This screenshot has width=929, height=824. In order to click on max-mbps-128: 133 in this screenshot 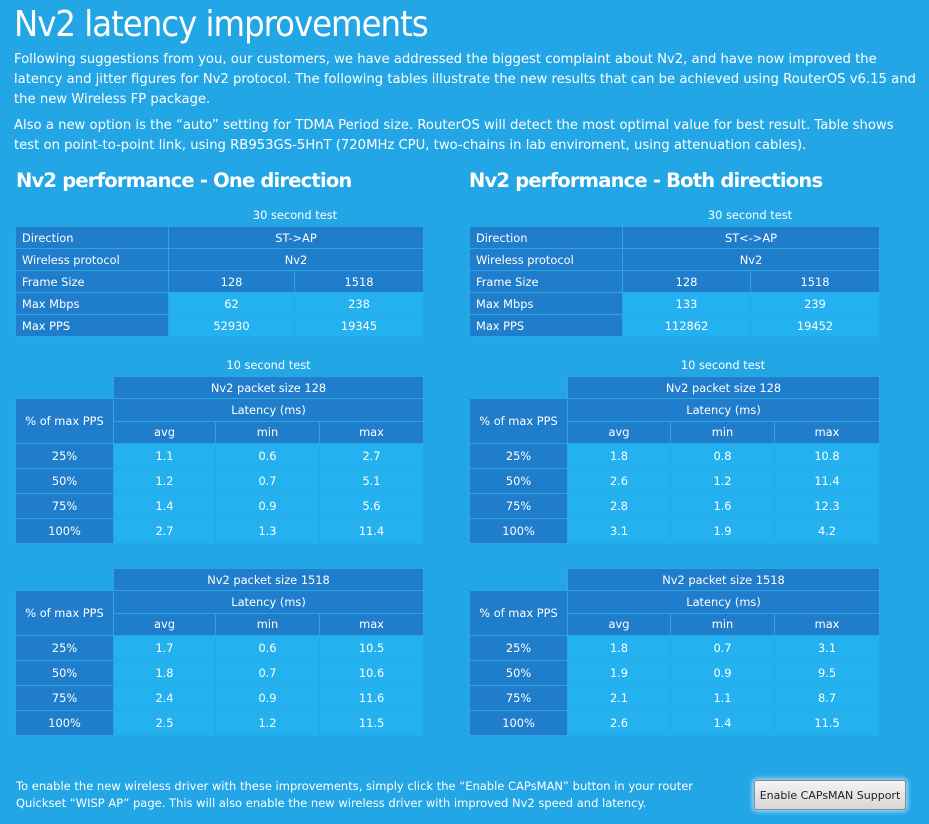, I will do `click(686, 303)`.